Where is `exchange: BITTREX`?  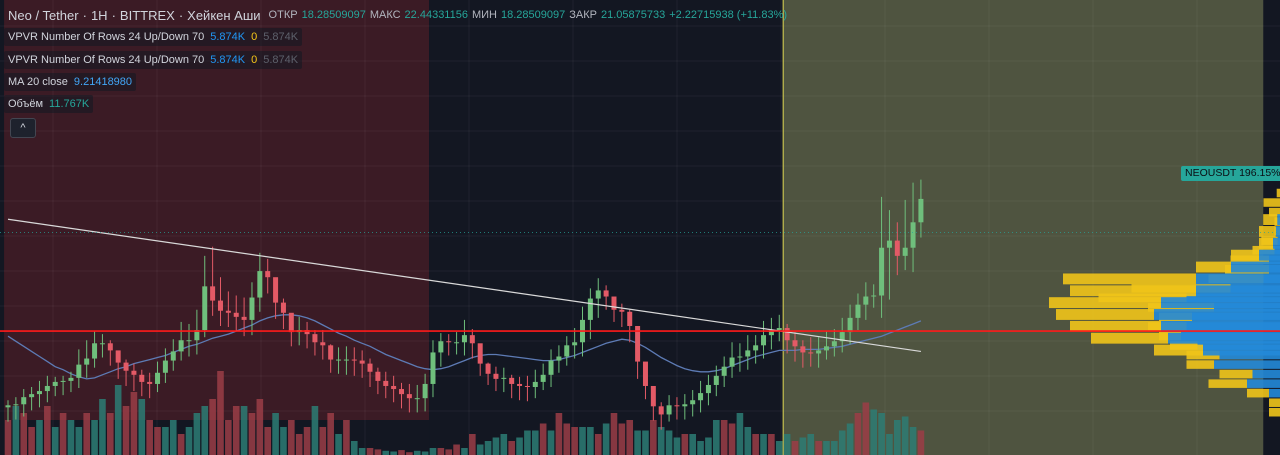
exchange: BITTREX is located at coordinates (147, 15).